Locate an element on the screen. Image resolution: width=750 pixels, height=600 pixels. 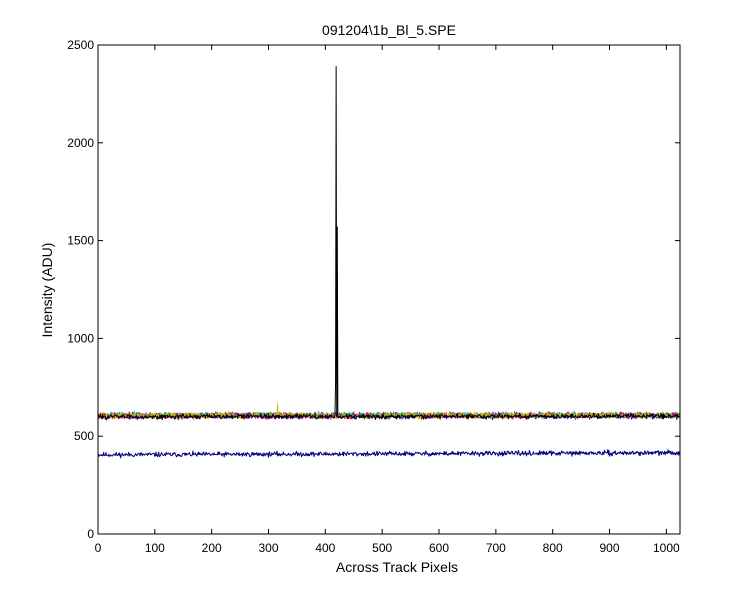
x-tick-label: 1000 is located at coordinates (666, 548).